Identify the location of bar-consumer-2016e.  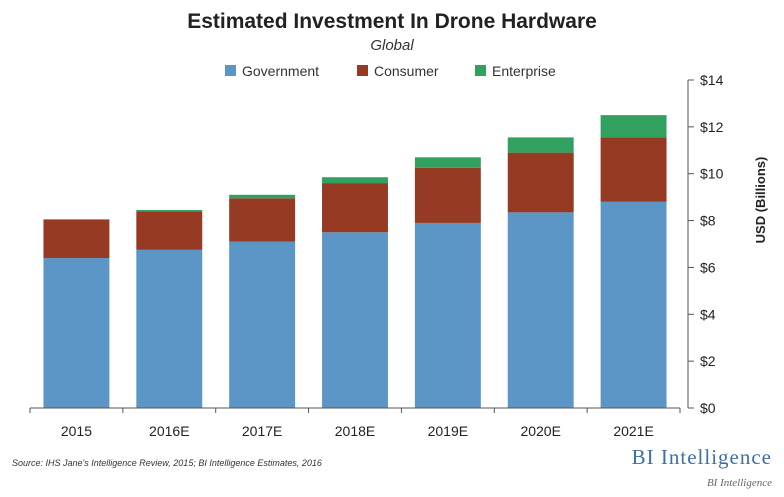
(169, 230).